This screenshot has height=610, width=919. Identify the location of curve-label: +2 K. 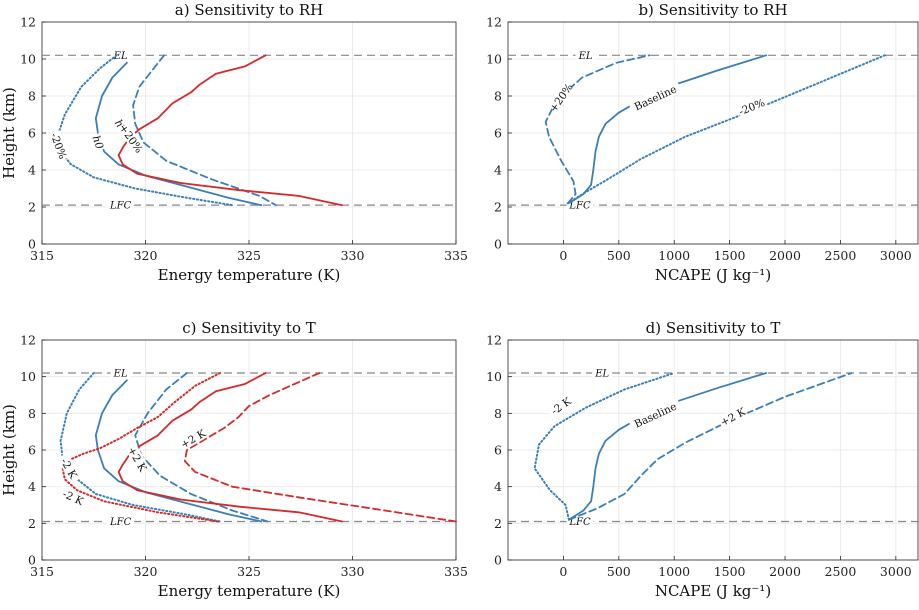
(193, 439).